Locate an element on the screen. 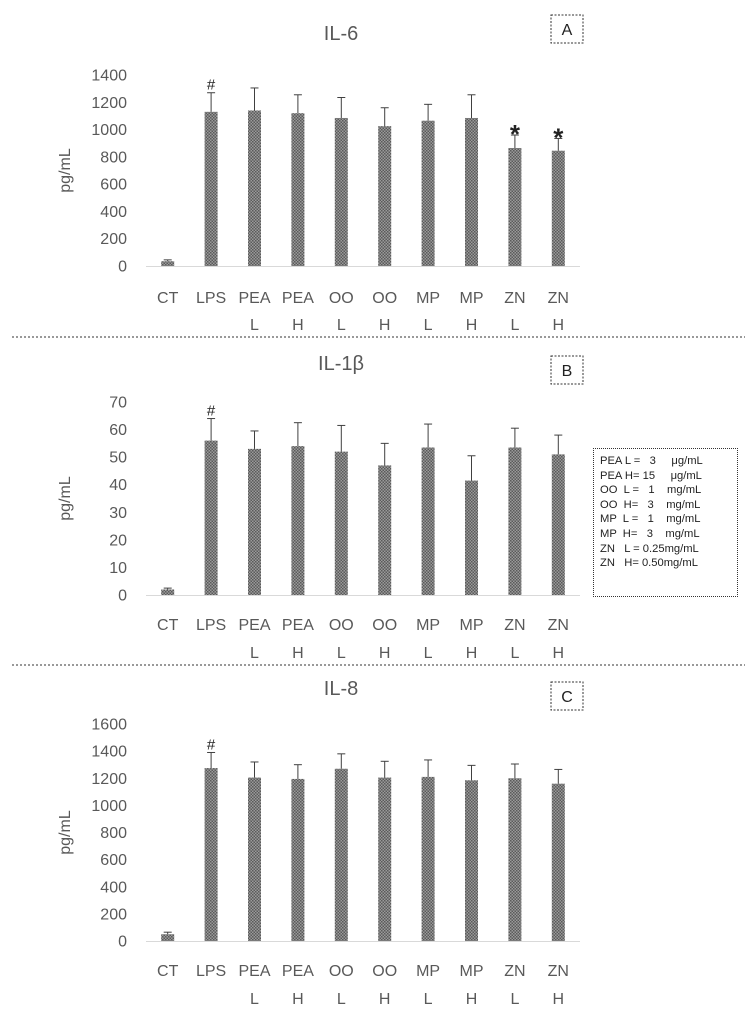  legend-item-mp-l: MP L = 1 mg/mL is located at coordinates (650, 519).